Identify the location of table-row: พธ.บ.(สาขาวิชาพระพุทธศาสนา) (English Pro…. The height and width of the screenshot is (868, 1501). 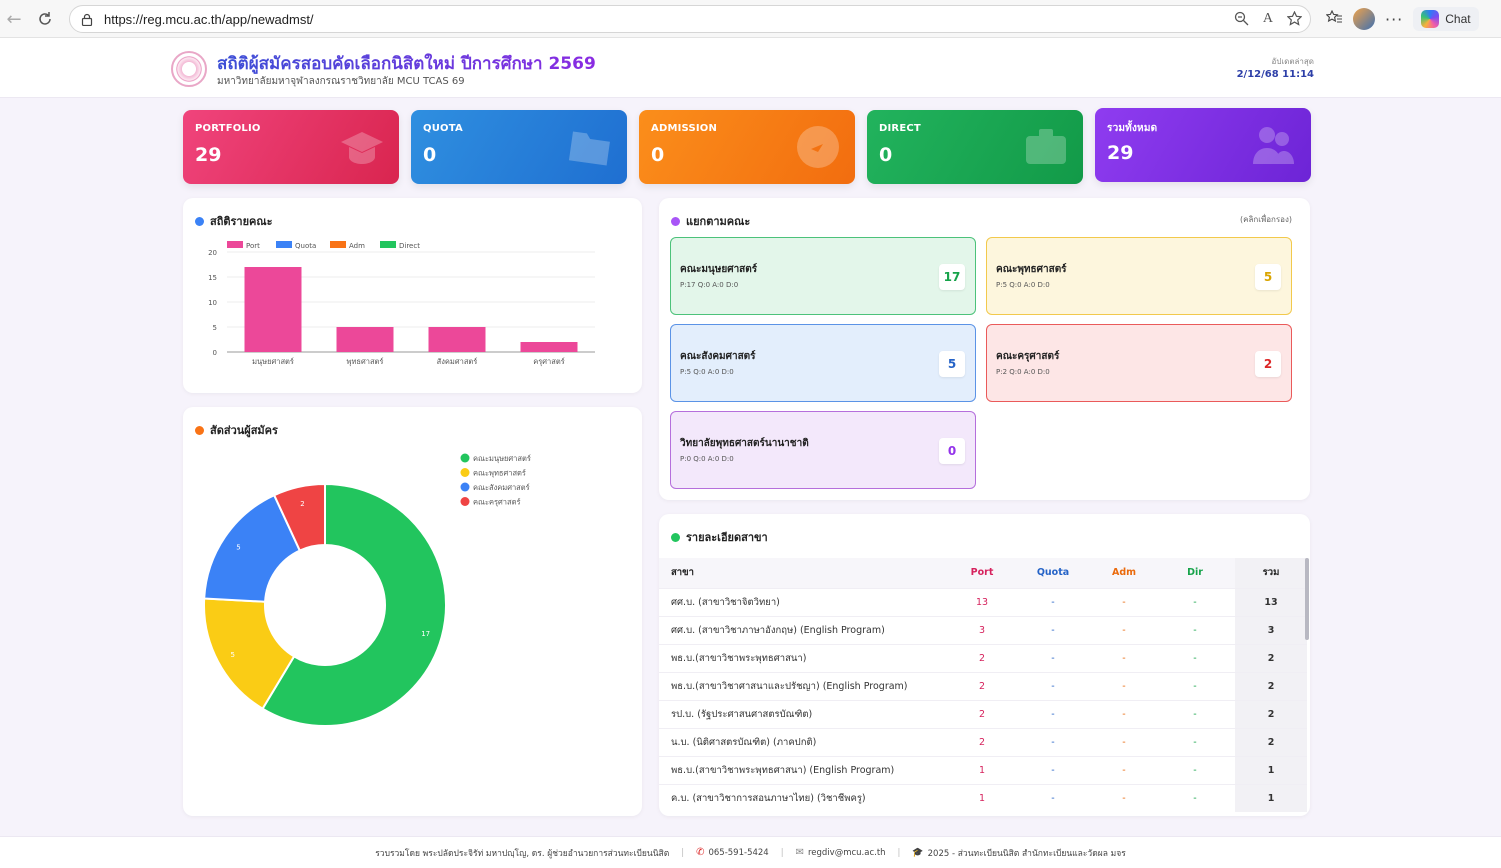
(983, 769).